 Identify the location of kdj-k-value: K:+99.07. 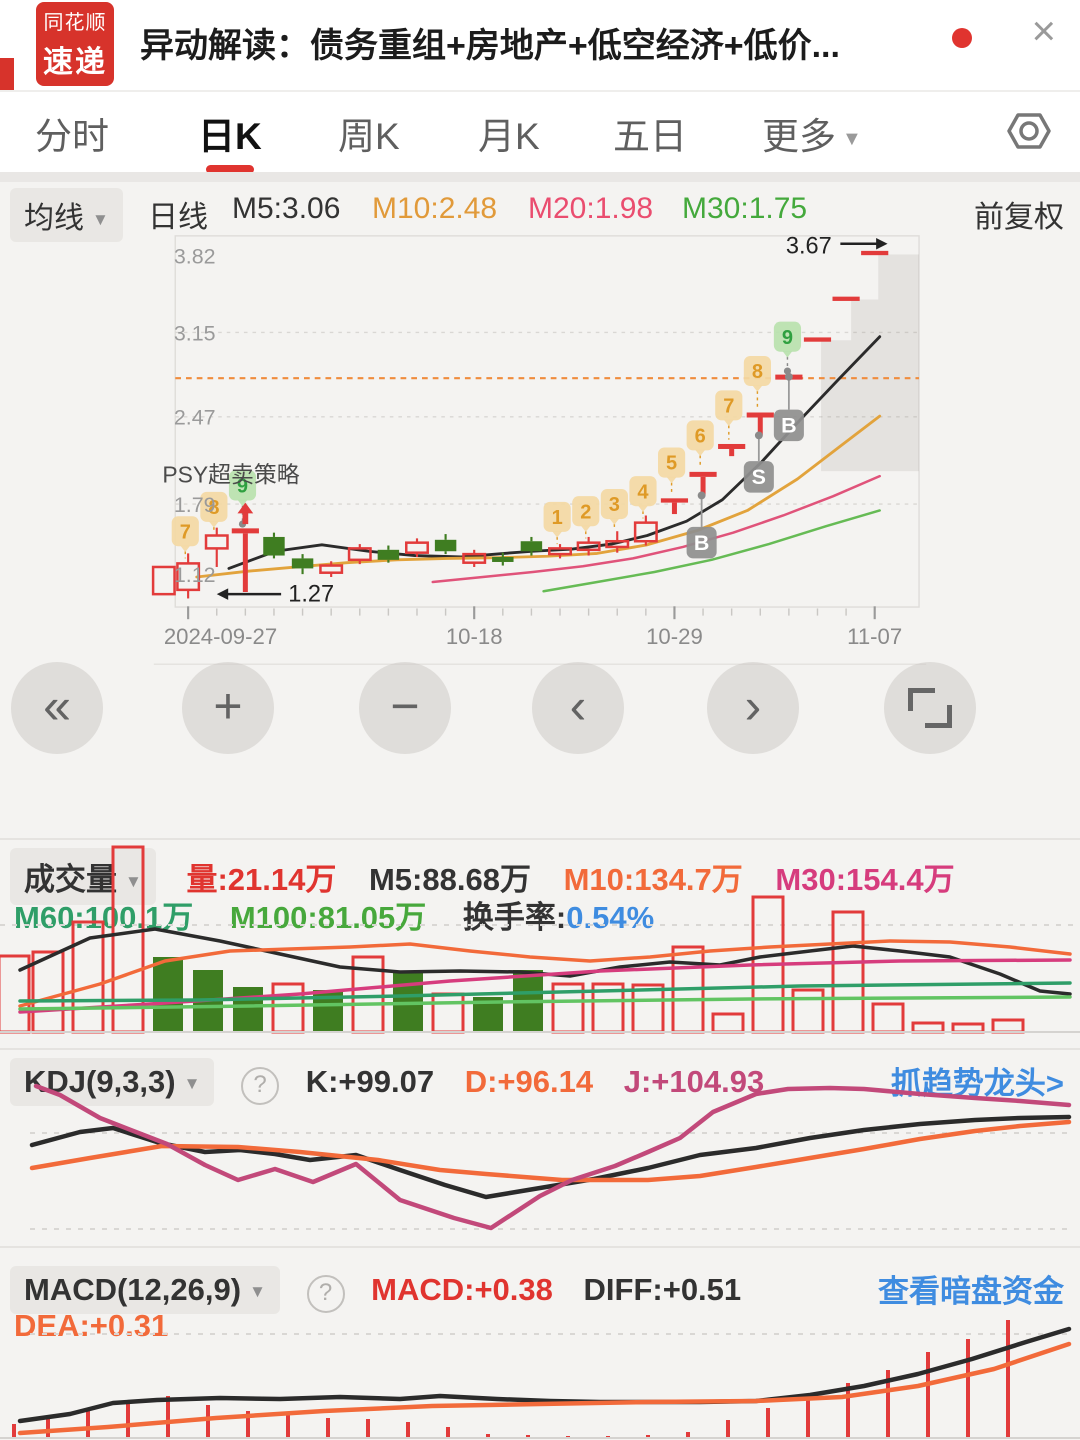
(370, 1081).